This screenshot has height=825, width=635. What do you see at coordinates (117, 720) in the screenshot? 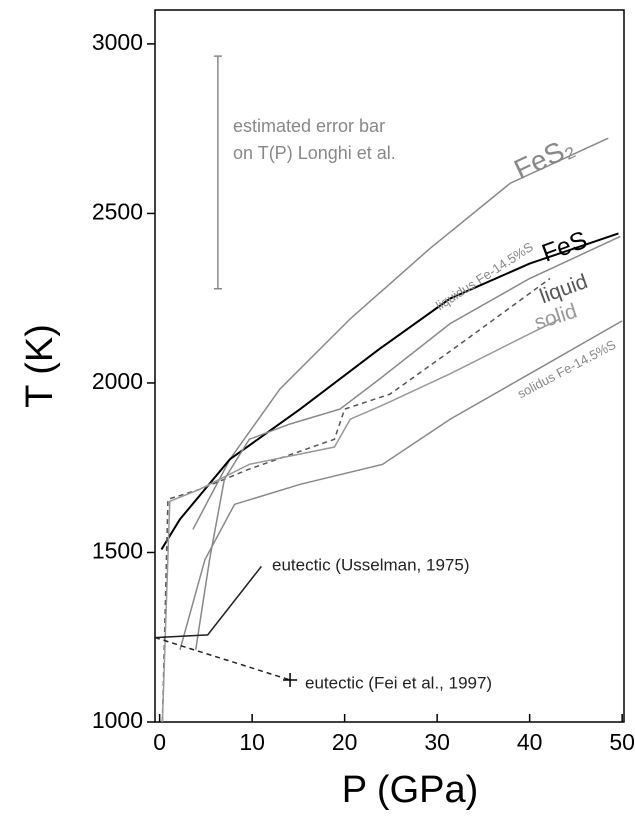
I see `y-tick-label: 1000` at bounding box center [117, 720].